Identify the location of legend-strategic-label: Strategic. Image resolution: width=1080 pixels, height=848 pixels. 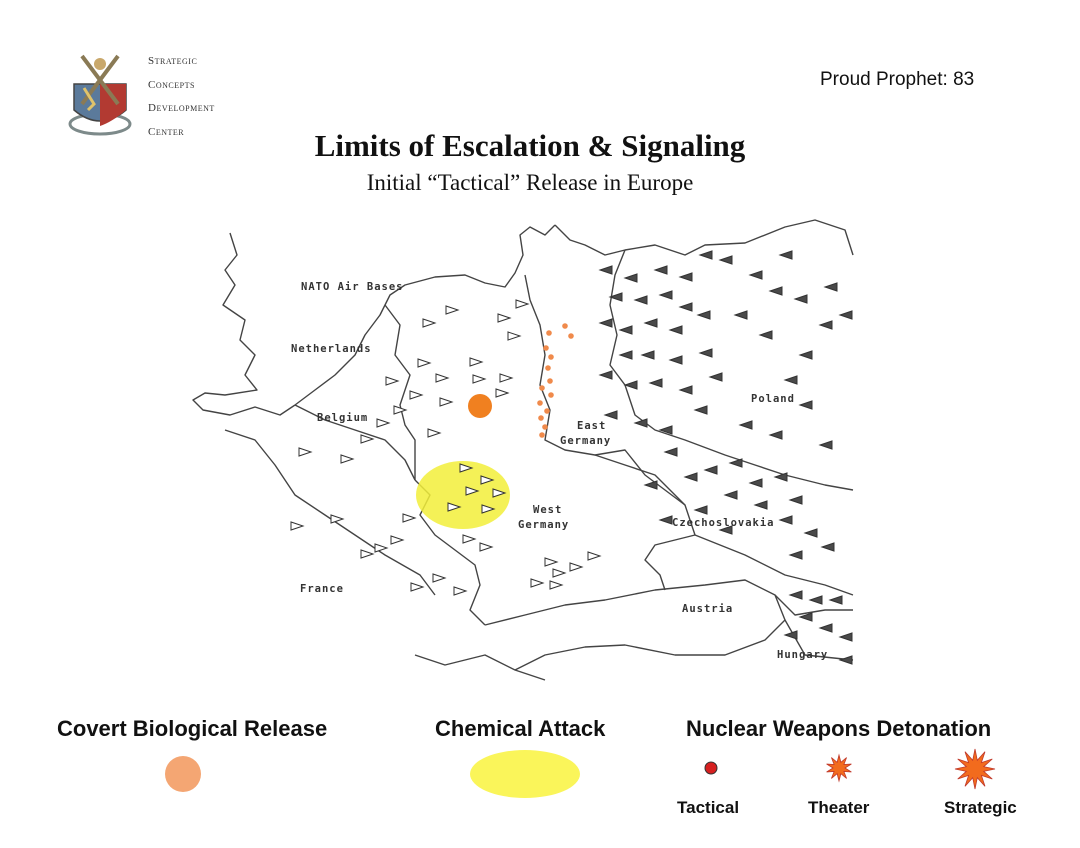
(980, 807).